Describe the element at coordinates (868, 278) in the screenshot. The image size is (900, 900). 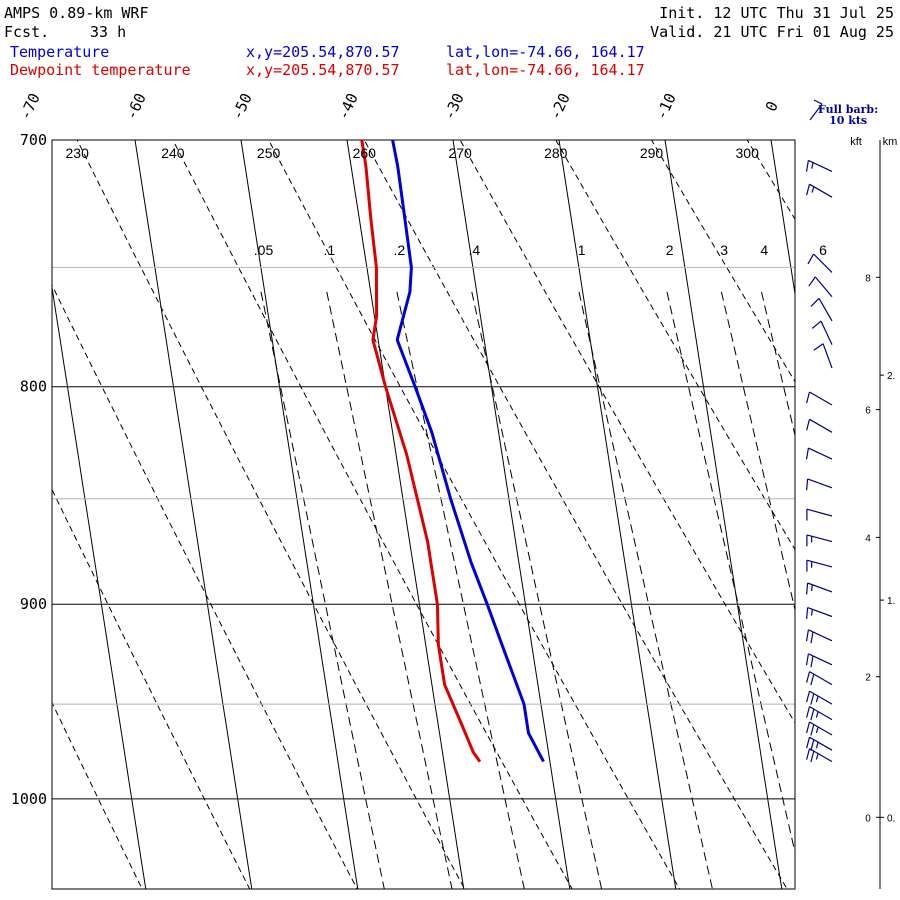
I see `height-kft-label: 8` at that location.